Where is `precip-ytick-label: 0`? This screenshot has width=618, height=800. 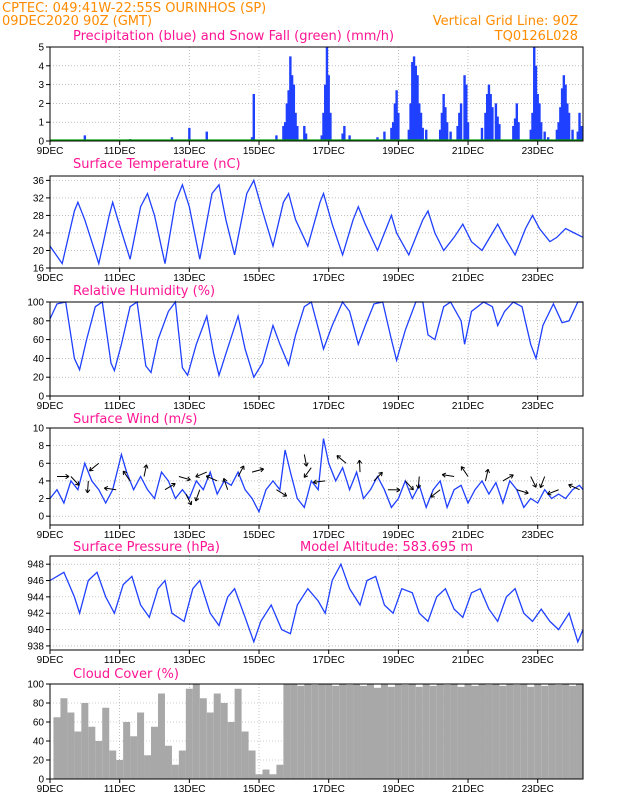
precip-ytick-label: 0 is located at coordinates (41, 142).